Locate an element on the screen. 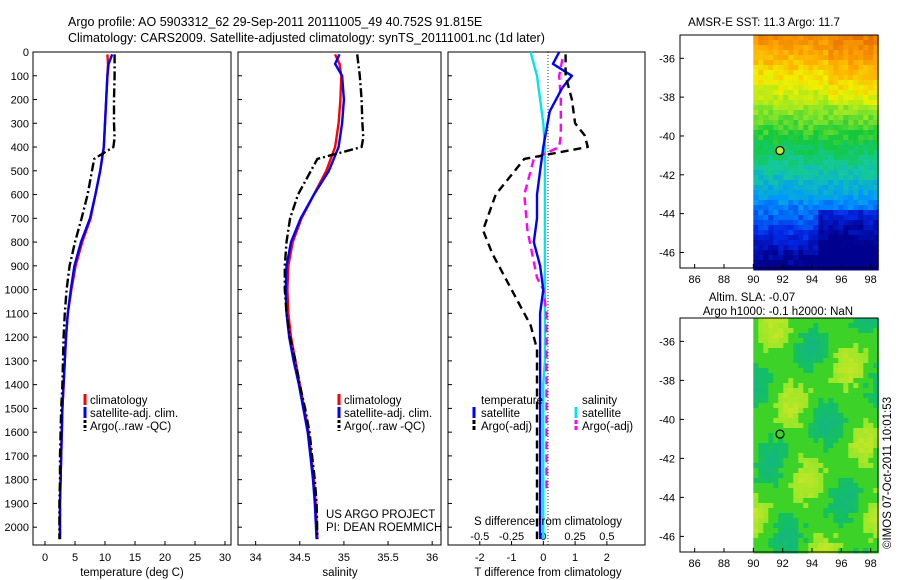  credit-line2: PI: DEAN ROEMMICH is located at coordinates (384, 528).